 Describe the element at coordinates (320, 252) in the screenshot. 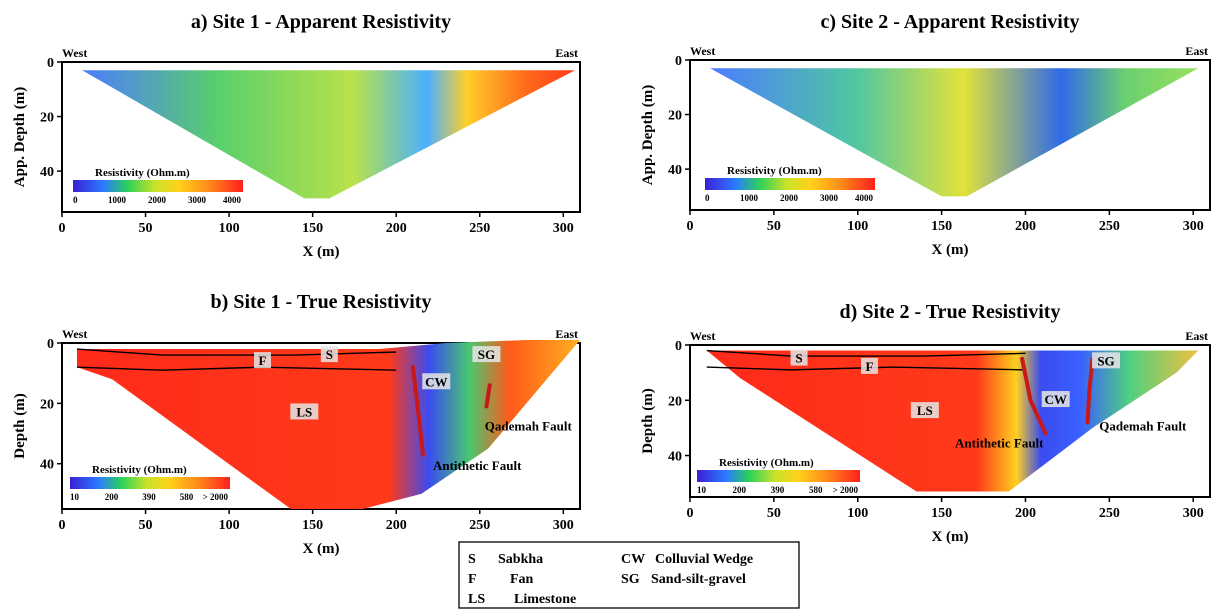

I see `x-axis-label: X (m)` at that location.